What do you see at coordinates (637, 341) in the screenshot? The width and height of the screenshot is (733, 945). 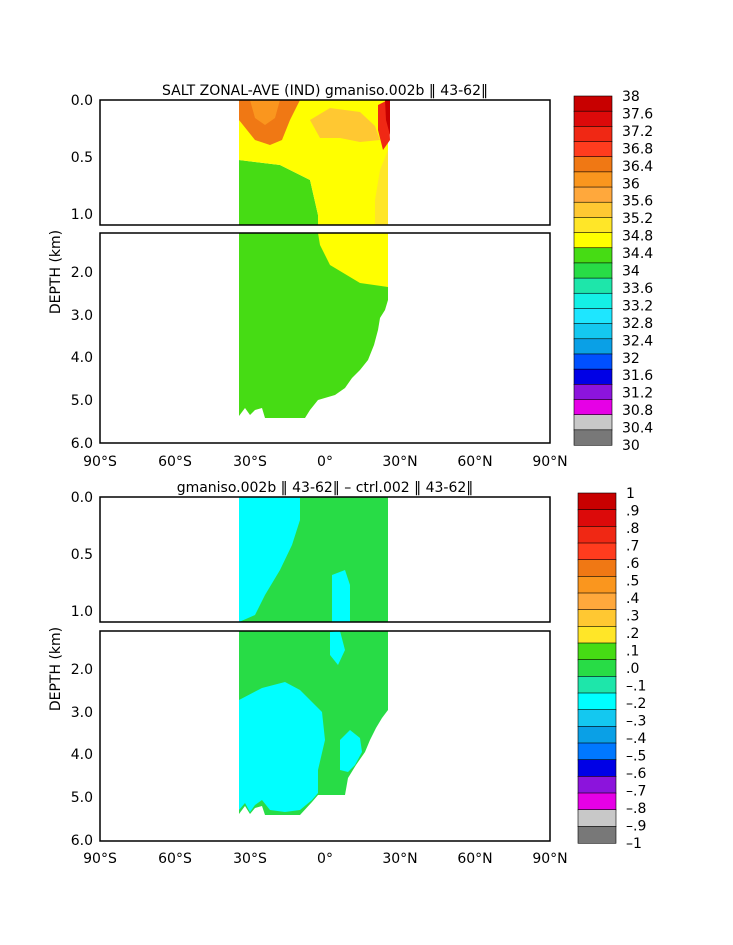 I see `legend-label: 32.4` at bounding box center [637, 341].